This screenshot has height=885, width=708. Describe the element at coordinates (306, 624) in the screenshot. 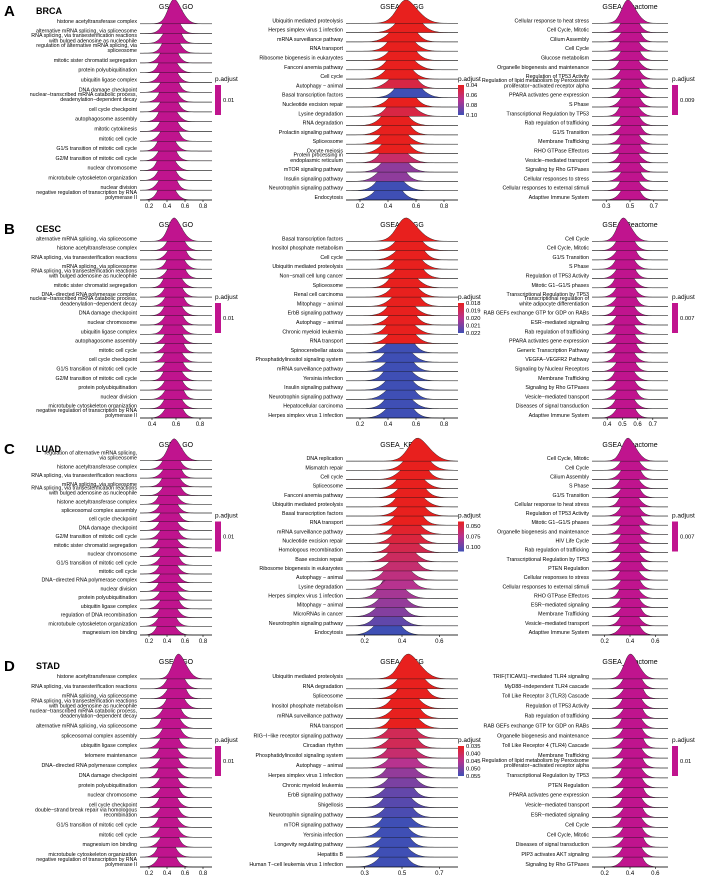

I see `term-label: Neurotrophin signaling pathway` at that location.